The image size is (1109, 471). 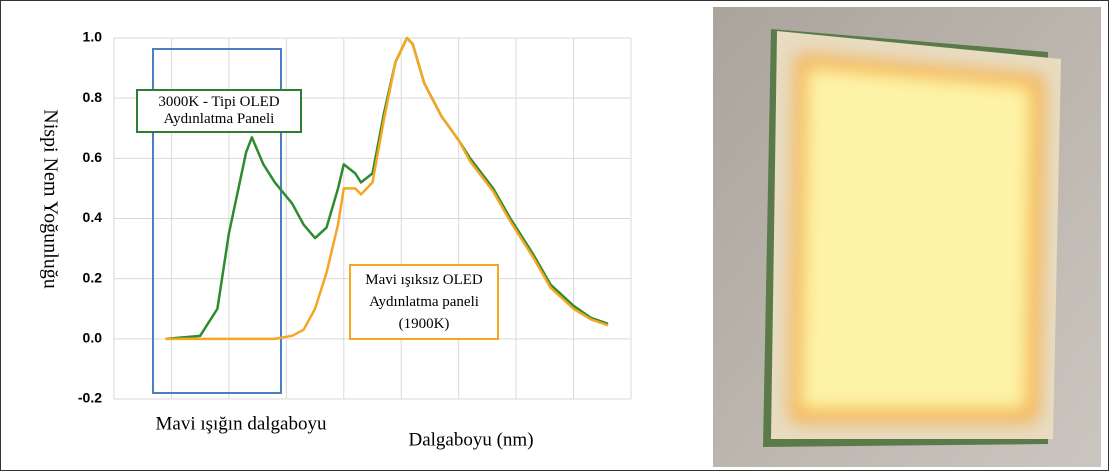 I want to click on highlight-region, so click(x=217, y=221).